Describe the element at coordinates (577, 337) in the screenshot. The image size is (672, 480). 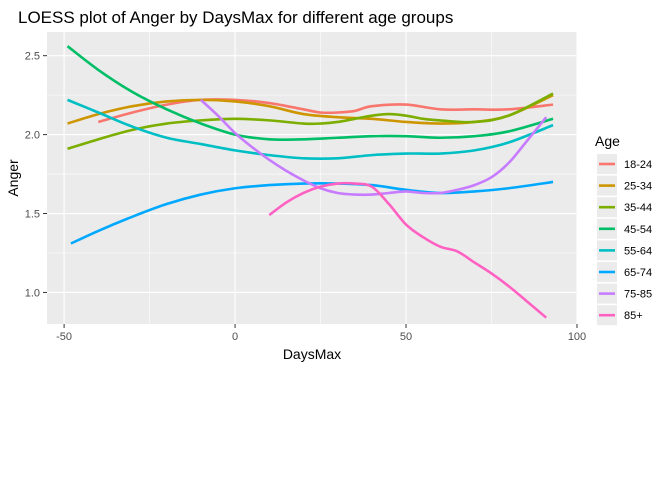
I see `x-tick-label: 100` at that location.